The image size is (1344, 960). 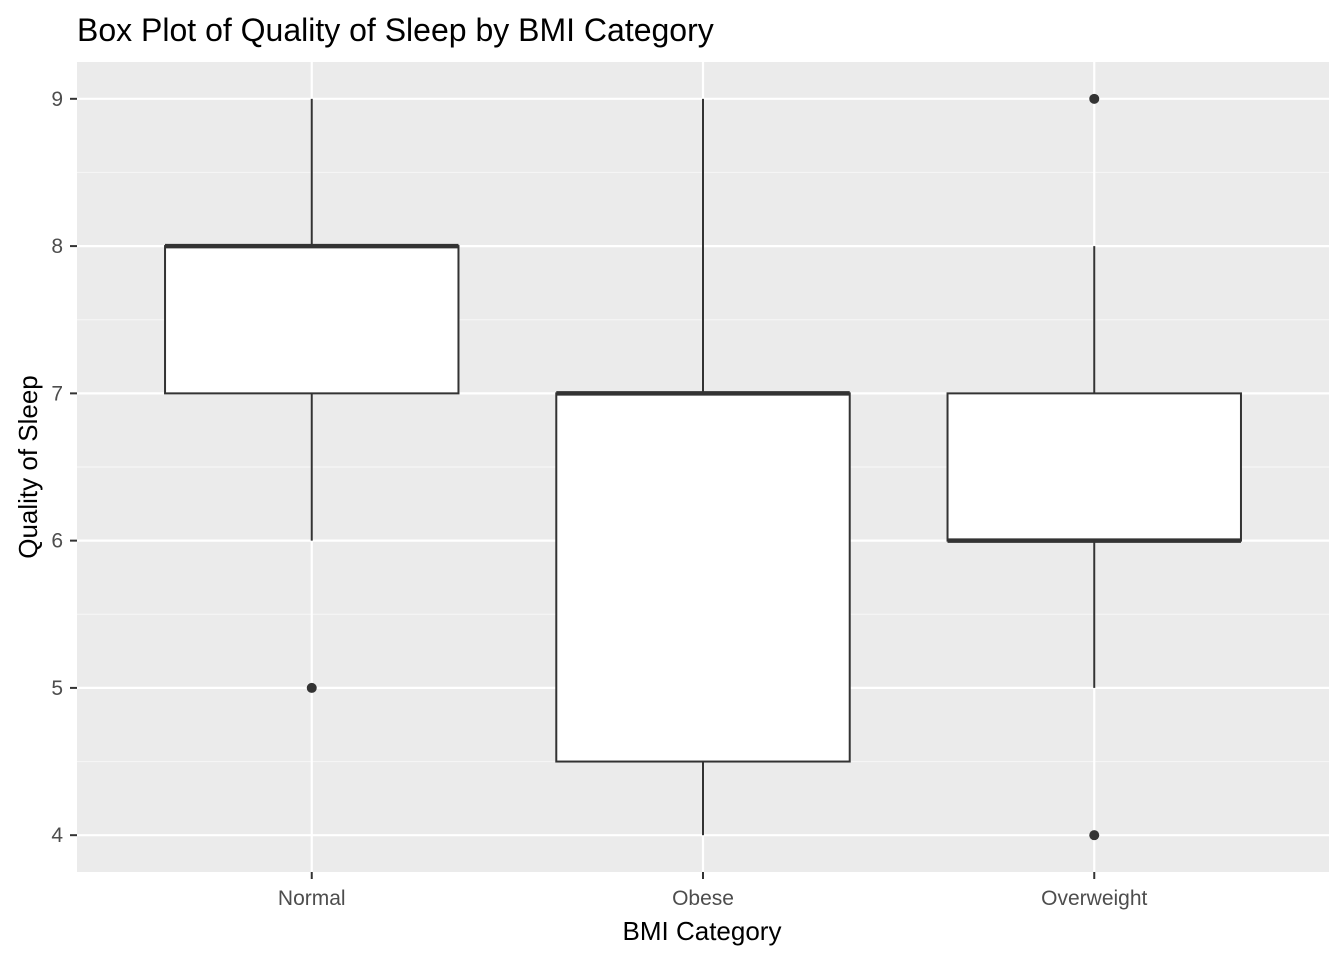 I want to click on x-axis-title: BMI Category, so click(x=702, y=931).